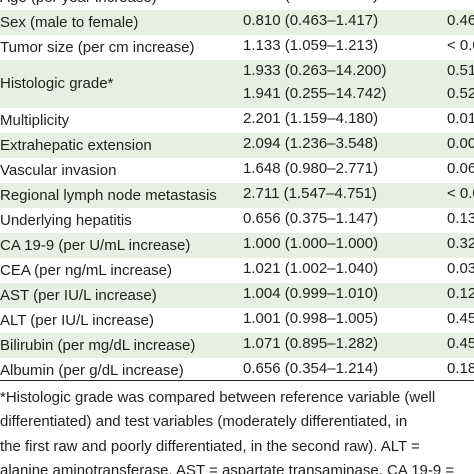 This screenshot has height=474, width=474. What do you see at coordinates (108, 195) in the screenshot?
I see `row-label: Regional lymph node metastasis` at bounding box center [108, 195].